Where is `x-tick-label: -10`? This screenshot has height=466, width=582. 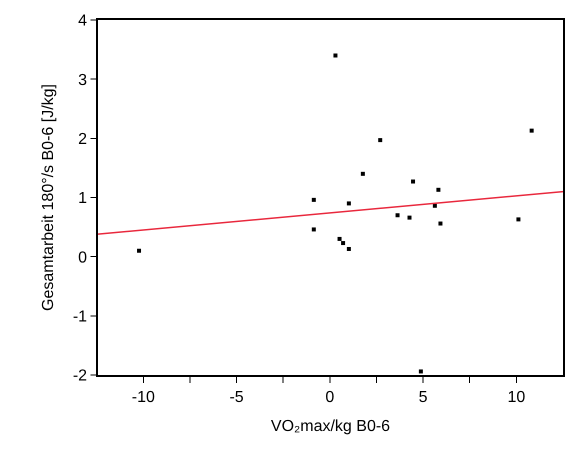 x-tick-label: -10 is located at coordinates (143, 397).